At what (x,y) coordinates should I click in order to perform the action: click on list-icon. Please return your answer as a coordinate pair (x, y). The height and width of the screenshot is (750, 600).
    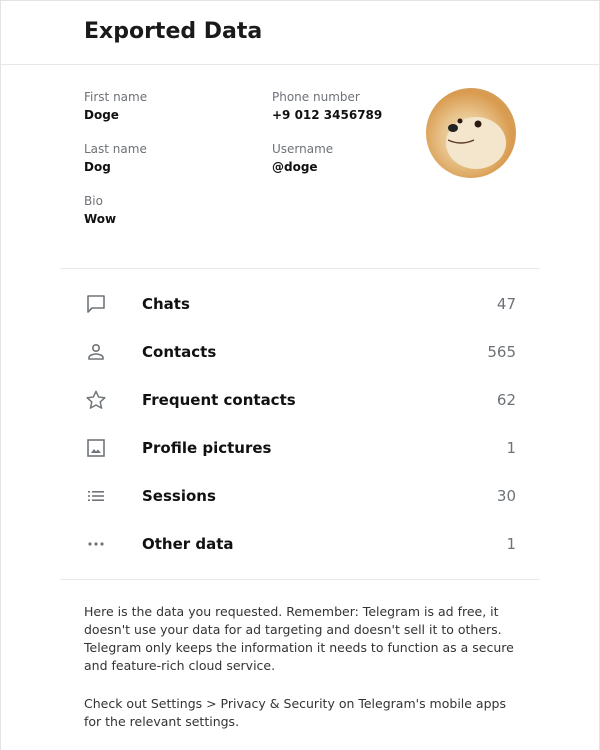
    Looking at the image, I should click on (96, 496).